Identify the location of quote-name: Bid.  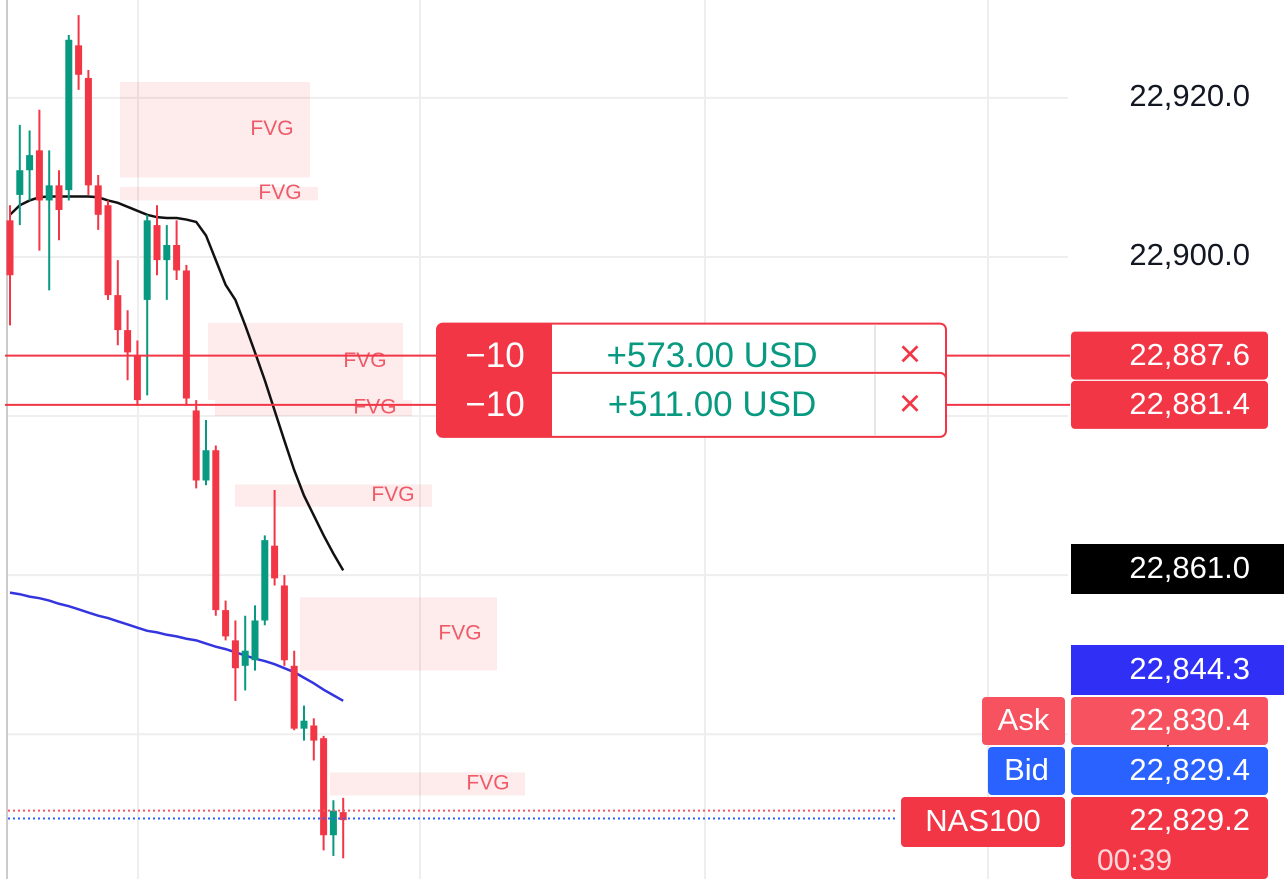
(1026, 769).